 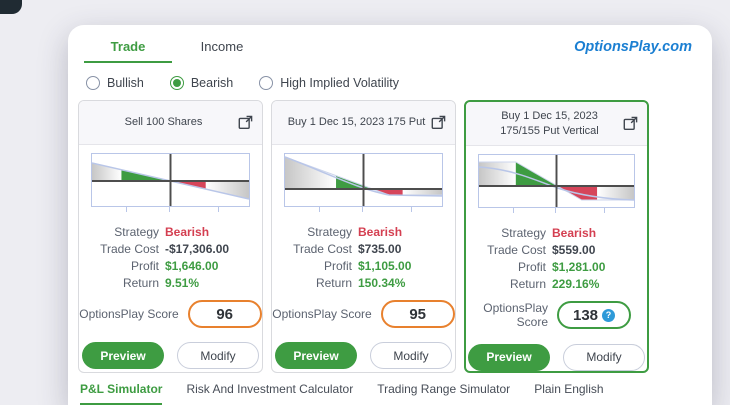 I want to click on card-header: Buy 1 Dec 15, 2023 175/155 Put Vertical, so click(x=556, y=124).